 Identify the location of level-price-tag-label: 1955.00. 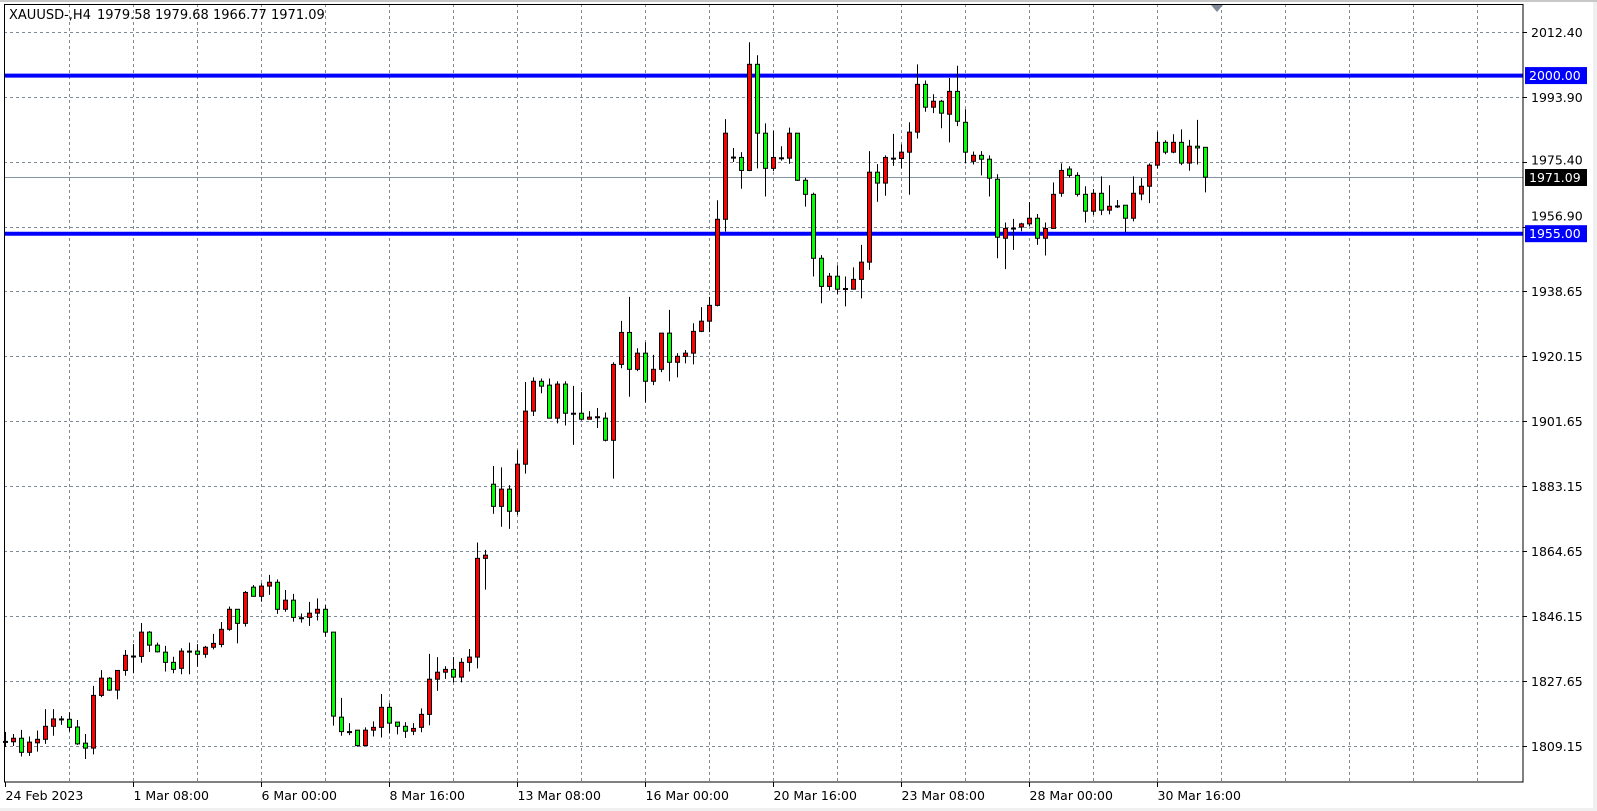
(1555, 233).